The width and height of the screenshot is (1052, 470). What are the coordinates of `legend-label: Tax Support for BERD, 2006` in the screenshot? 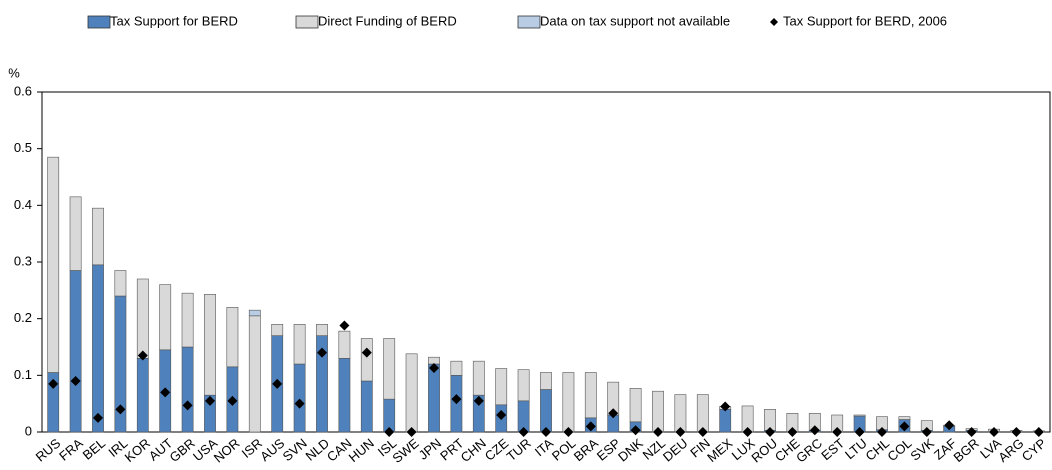 It's located at (865, 20).